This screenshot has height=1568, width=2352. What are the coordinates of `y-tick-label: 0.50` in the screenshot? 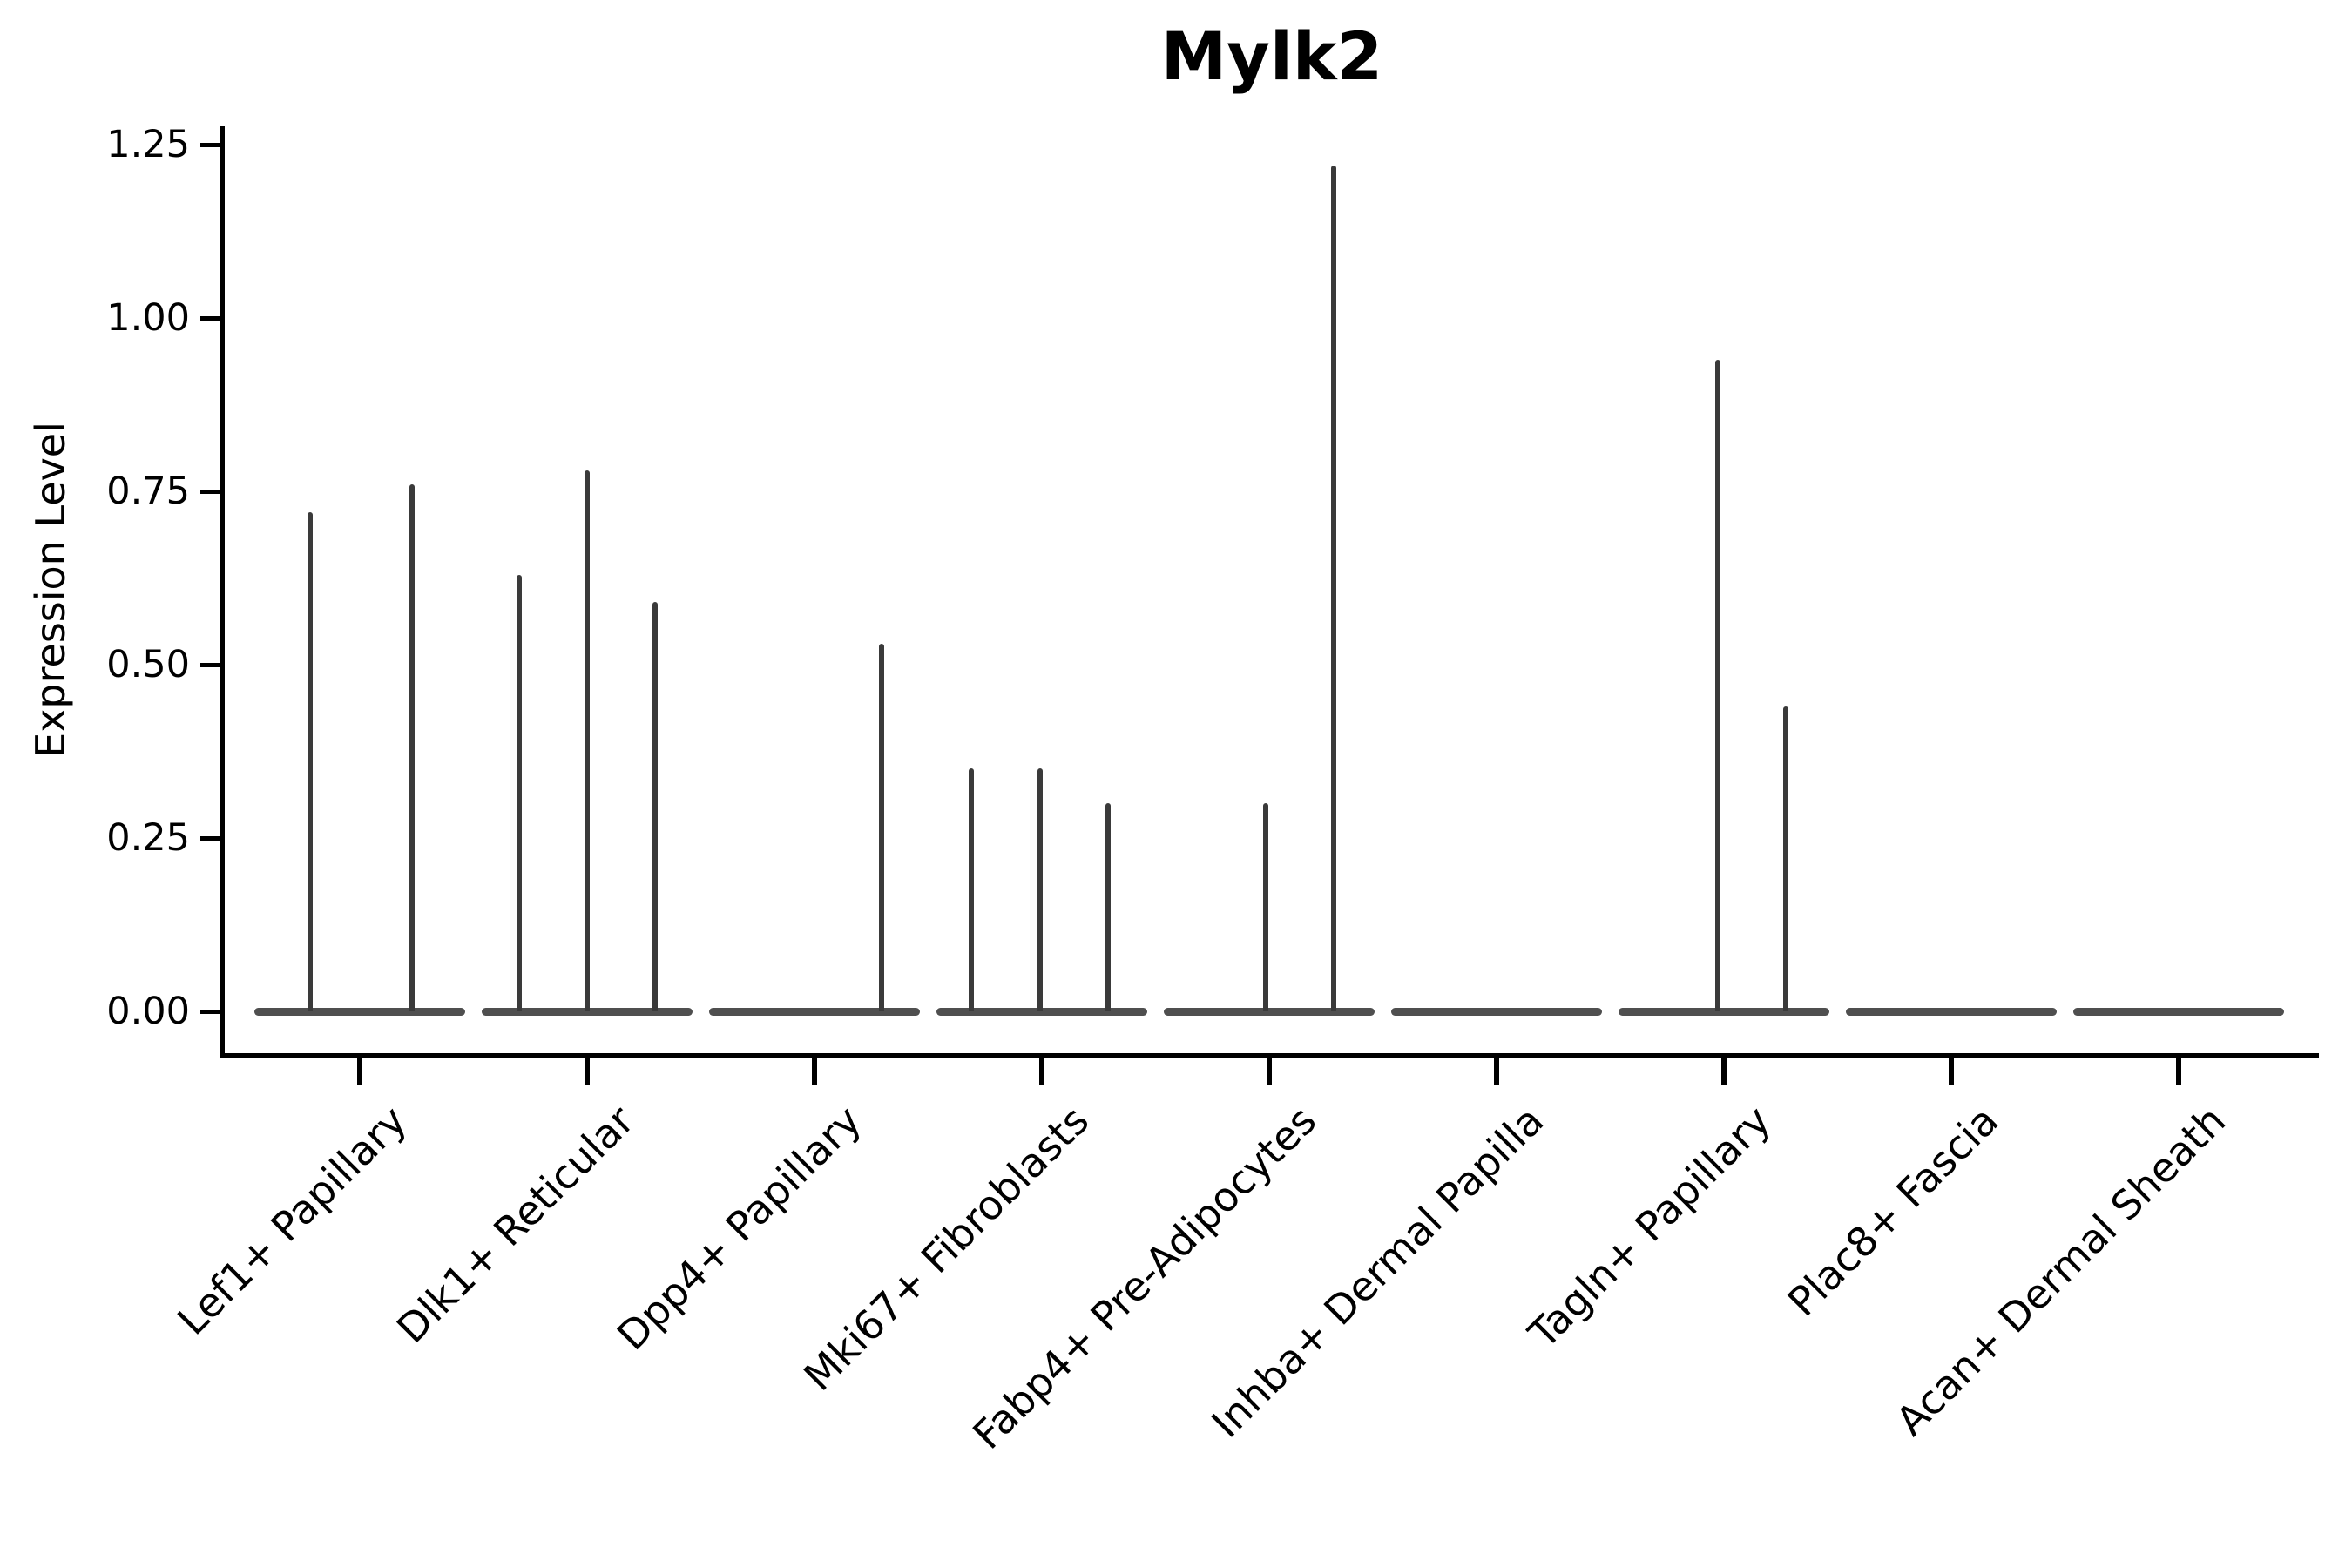 It's located at (148, 664).